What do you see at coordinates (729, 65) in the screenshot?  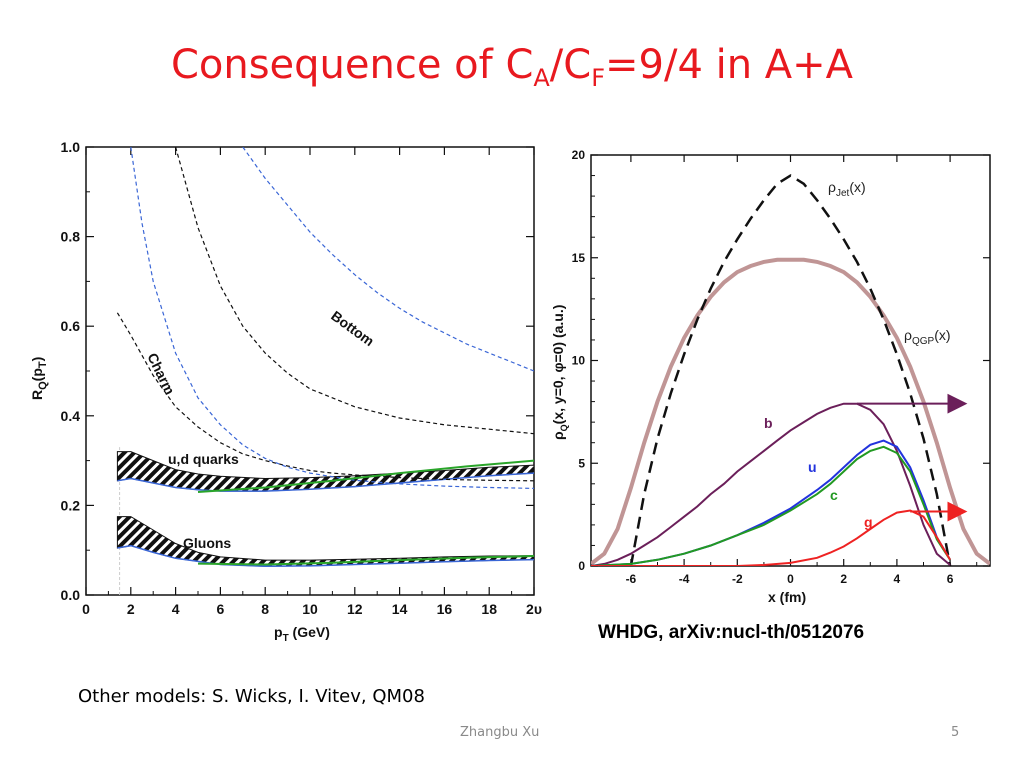 I see `title-text-tail: =9/4 in A+A` at bounding box center [729, 65].